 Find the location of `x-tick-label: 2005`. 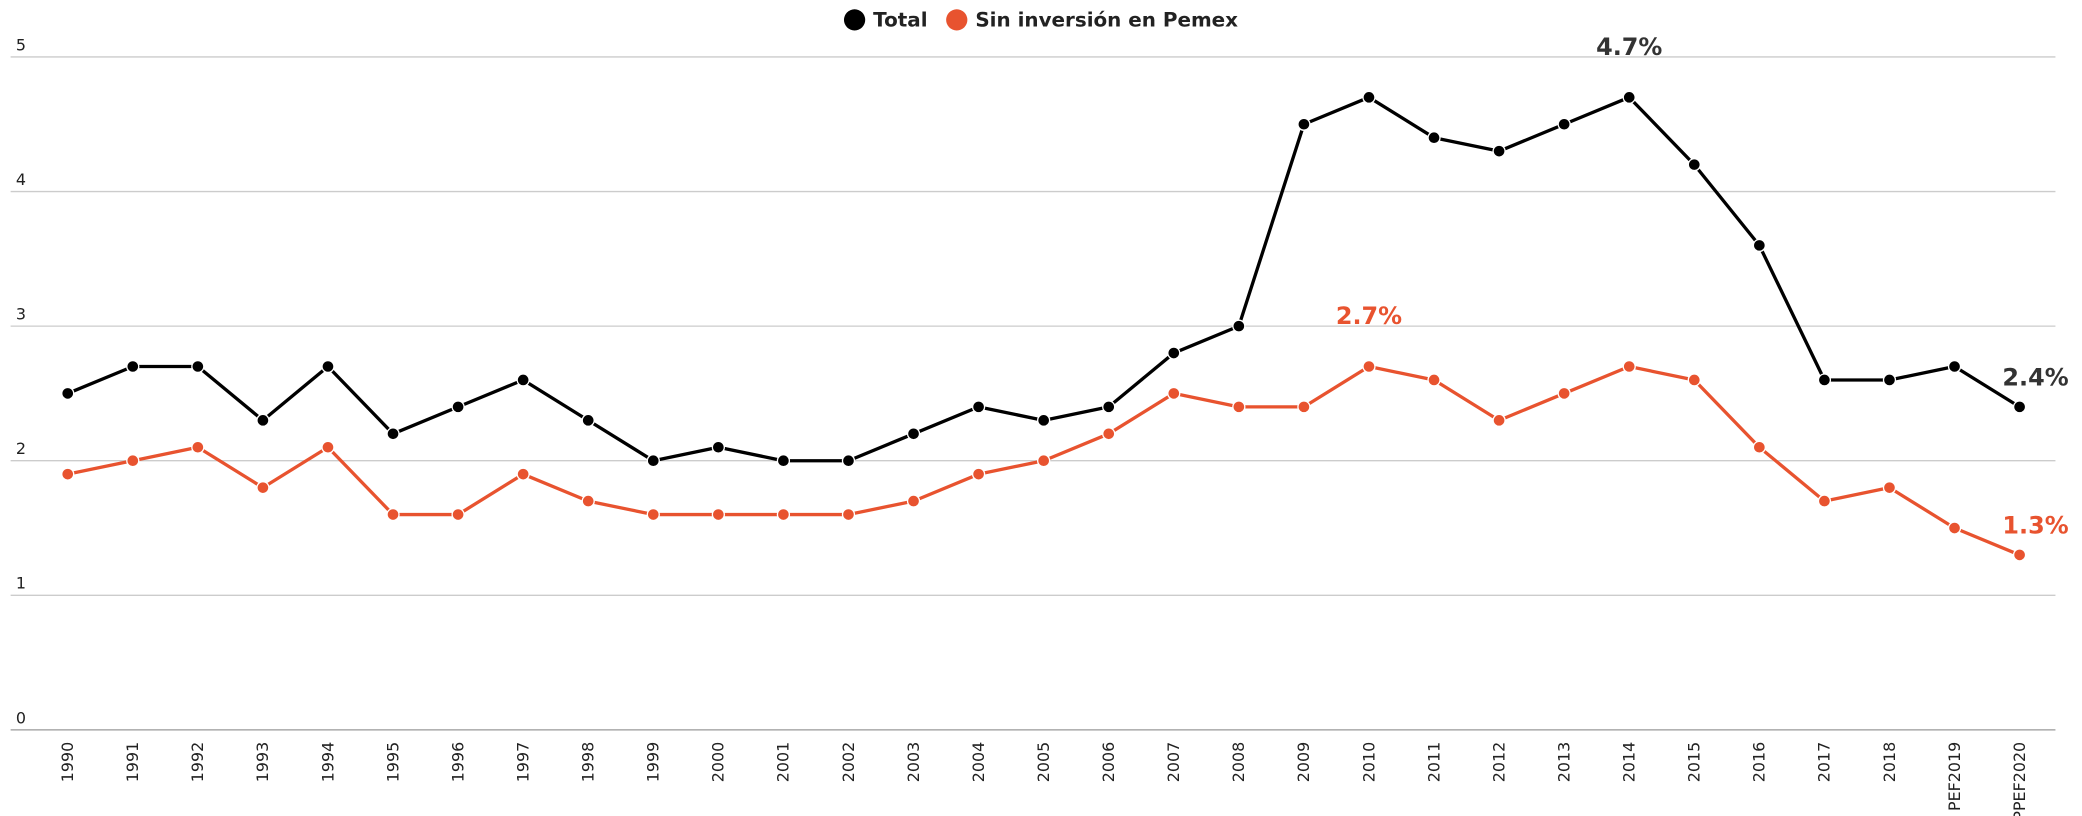

x-tick-label: 2005 is located at coordinates (1043, 762).